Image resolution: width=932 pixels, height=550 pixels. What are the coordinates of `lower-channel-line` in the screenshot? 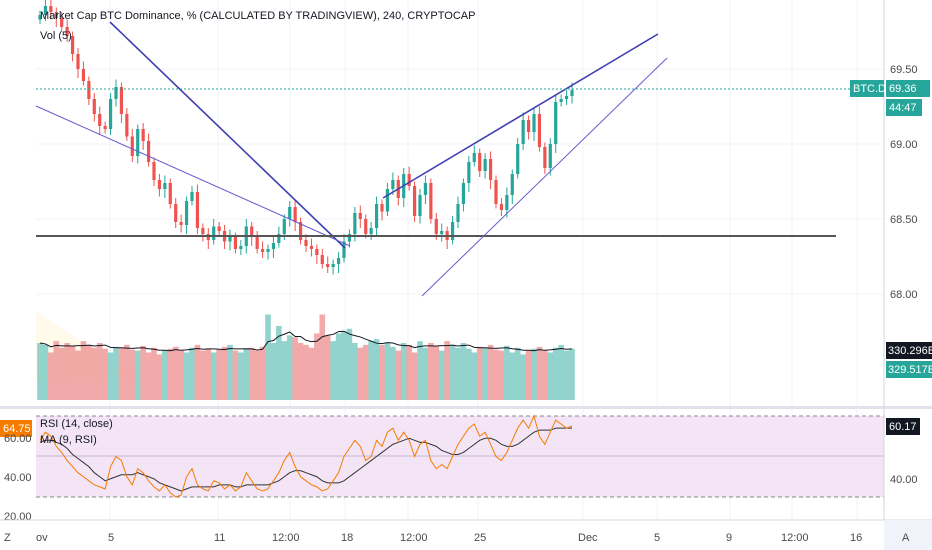 It's located at (544, 177).